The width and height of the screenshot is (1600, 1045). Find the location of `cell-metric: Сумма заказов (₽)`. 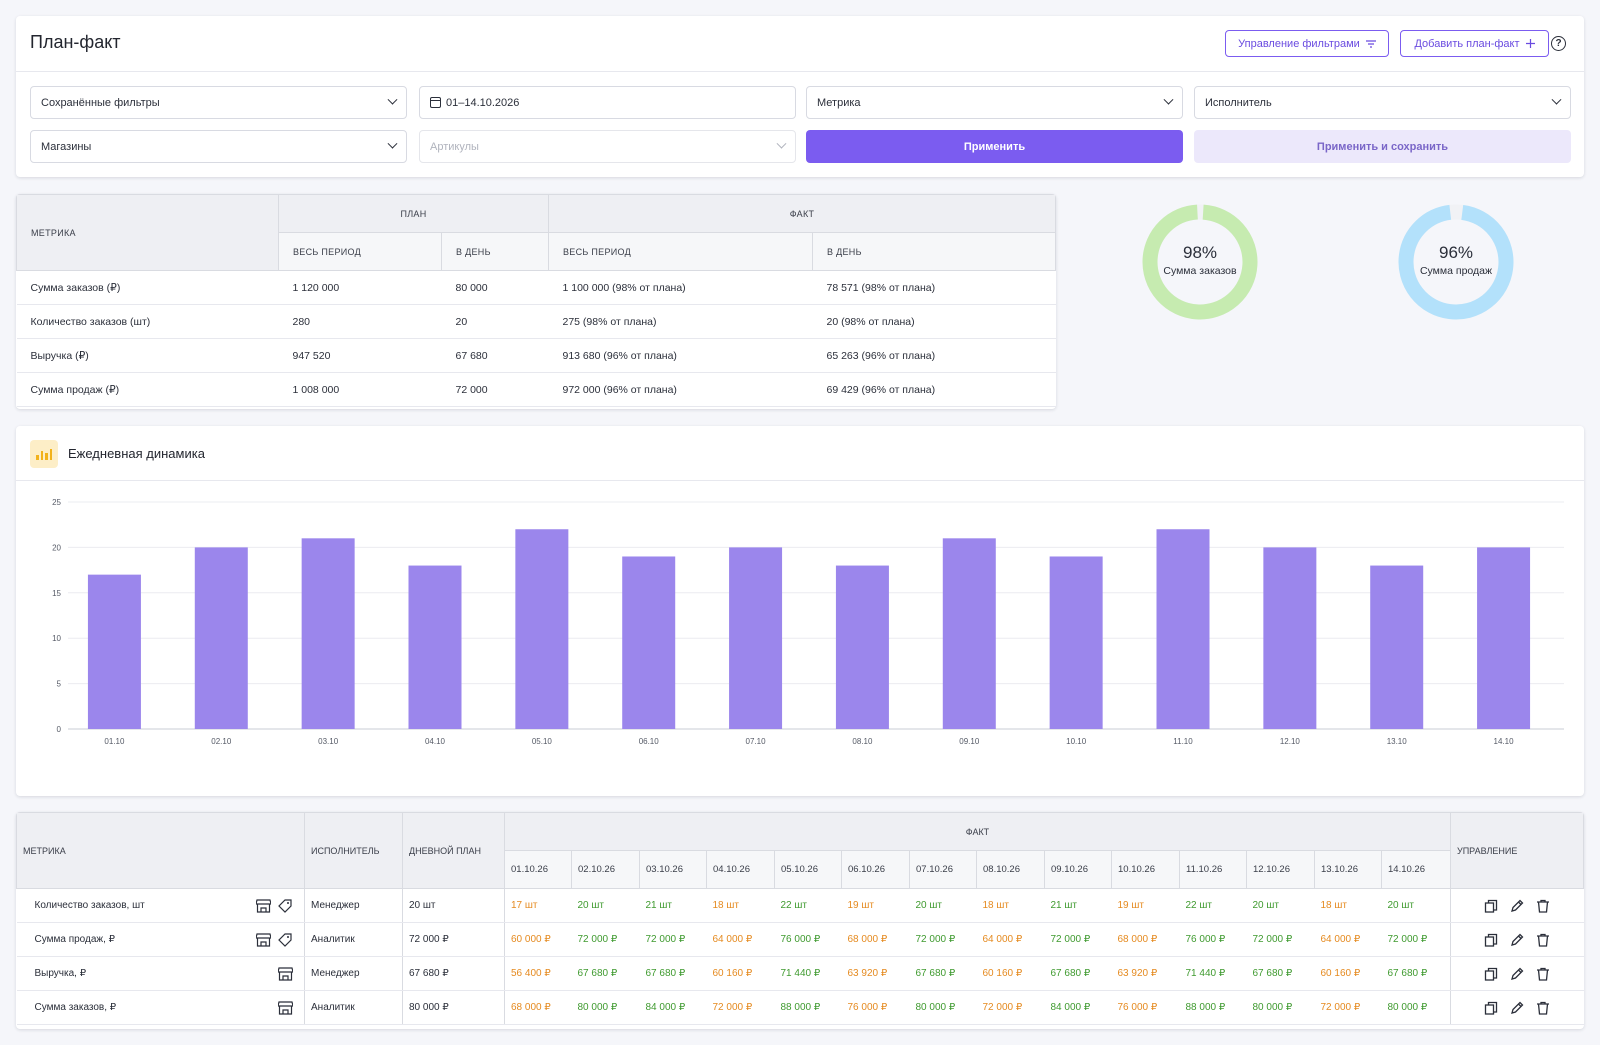

cell-metric: Сумма заказов (₽) is located at coordinates (147, 287).